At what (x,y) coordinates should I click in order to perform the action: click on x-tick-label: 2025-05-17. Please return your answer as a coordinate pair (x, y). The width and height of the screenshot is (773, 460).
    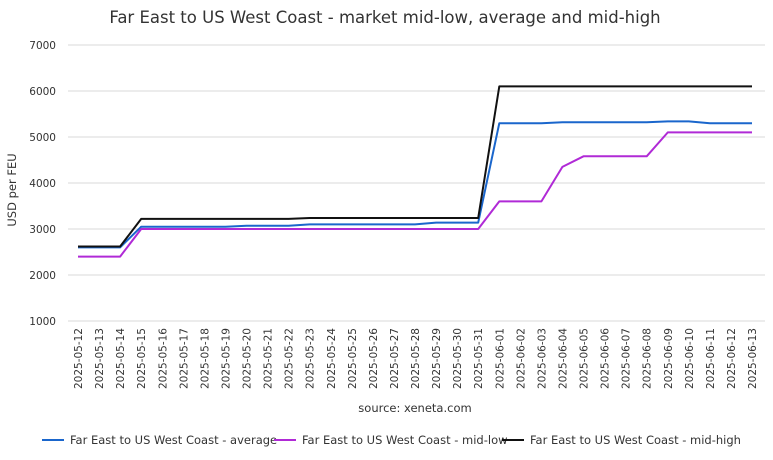
    Looking at the image, I should click on (184, 358).